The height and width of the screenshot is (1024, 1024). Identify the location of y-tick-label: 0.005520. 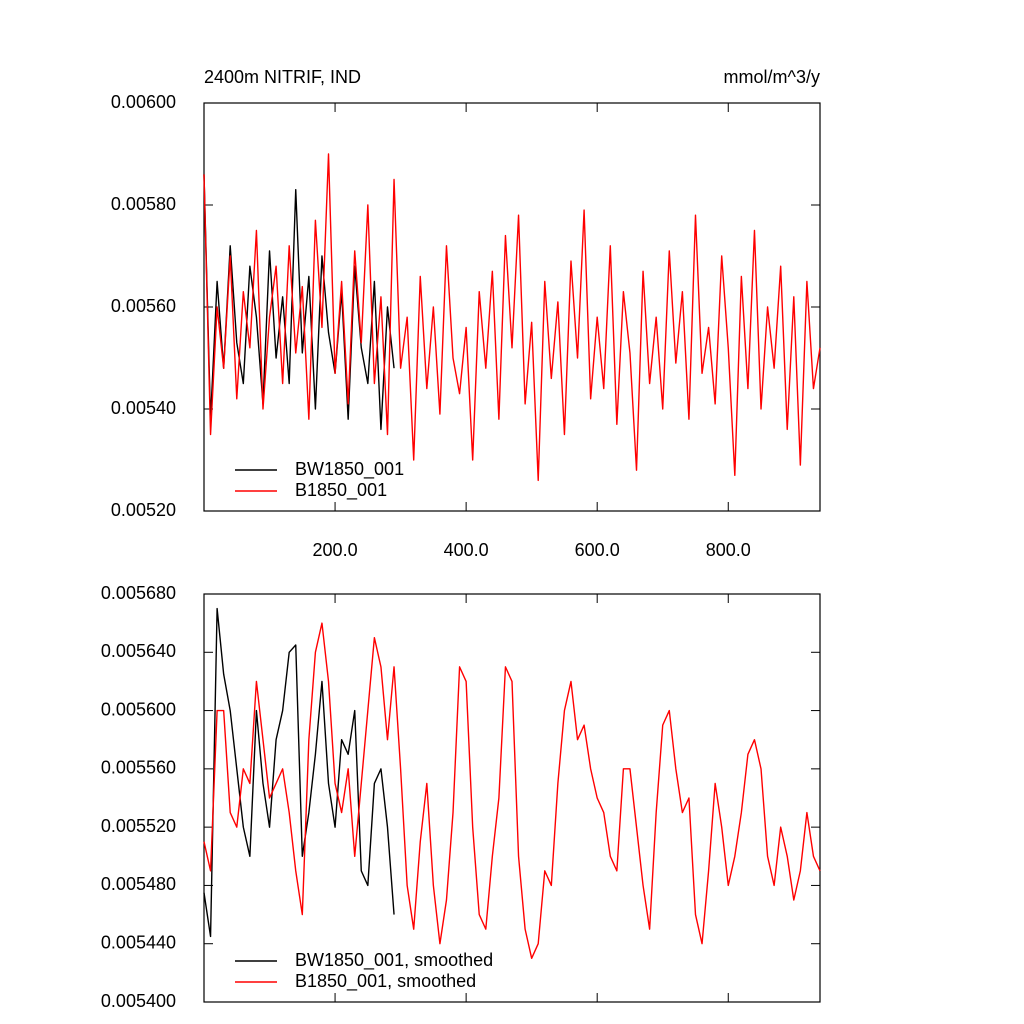
(138, 826).